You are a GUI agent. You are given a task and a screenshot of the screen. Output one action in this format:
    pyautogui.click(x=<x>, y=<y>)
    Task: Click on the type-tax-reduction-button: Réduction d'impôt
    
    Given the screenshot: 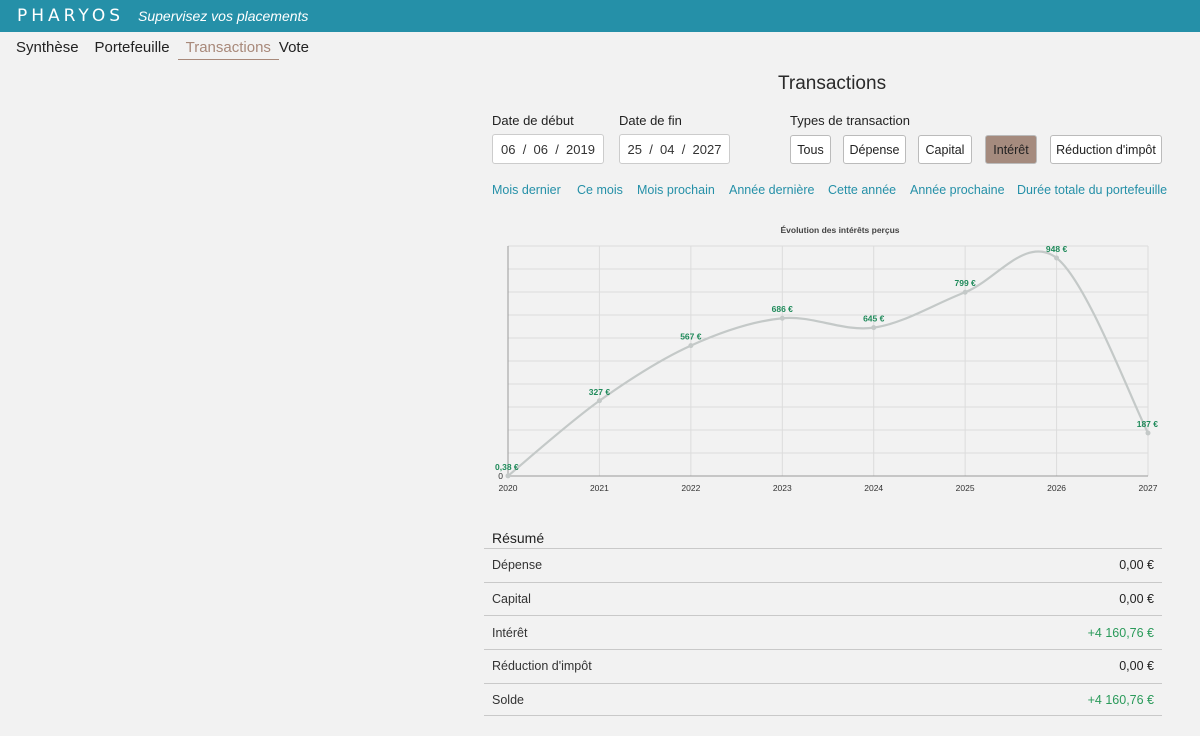 What is the action you would take?
    pyautogui.click(x=1106, y=149)
    